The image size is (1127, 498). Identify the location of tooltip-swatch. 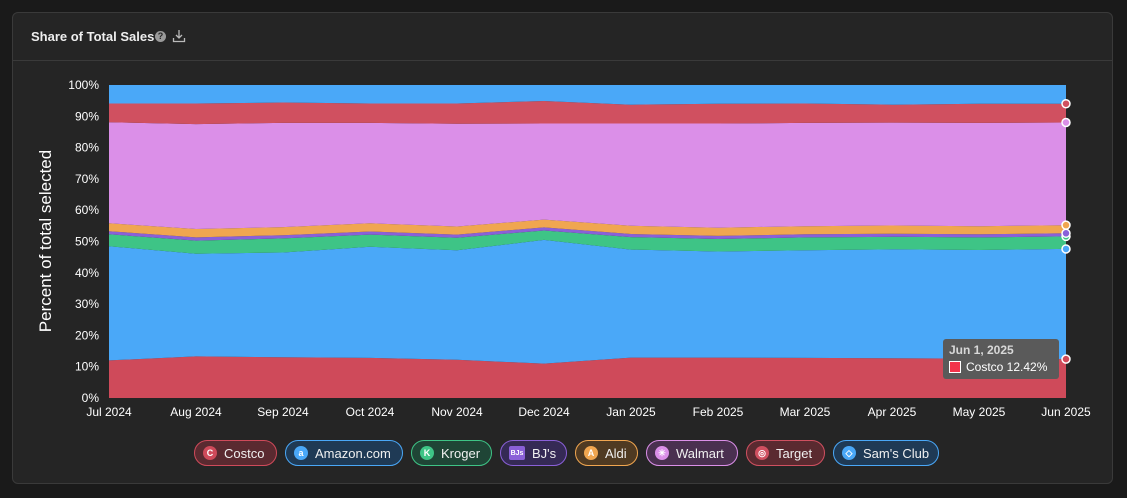
(955, 367).